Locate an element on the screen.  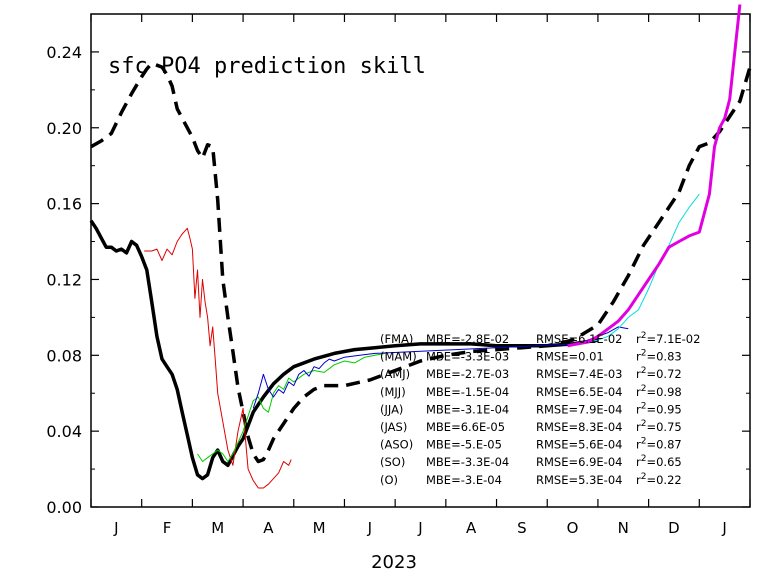
stat-season: (MAM) is located at coordinates (398, 357).